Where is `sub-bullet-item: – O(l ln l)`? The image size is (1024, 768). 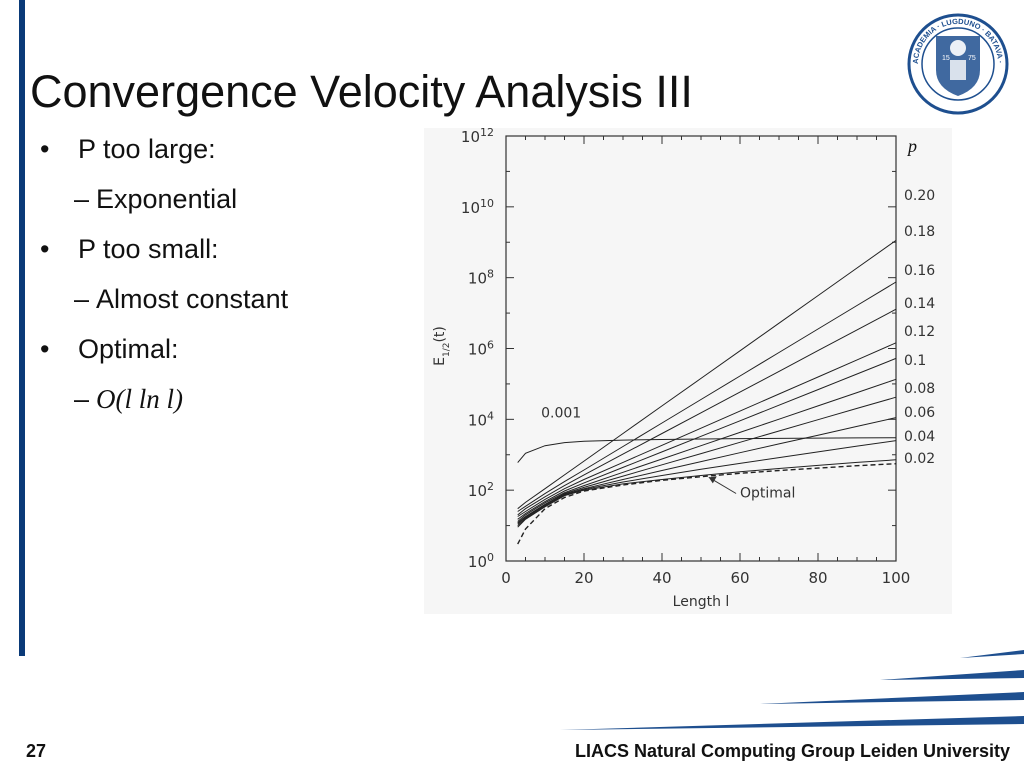
sub-bullet-item: – O(l ln l) is located at coordinates (164, 405).